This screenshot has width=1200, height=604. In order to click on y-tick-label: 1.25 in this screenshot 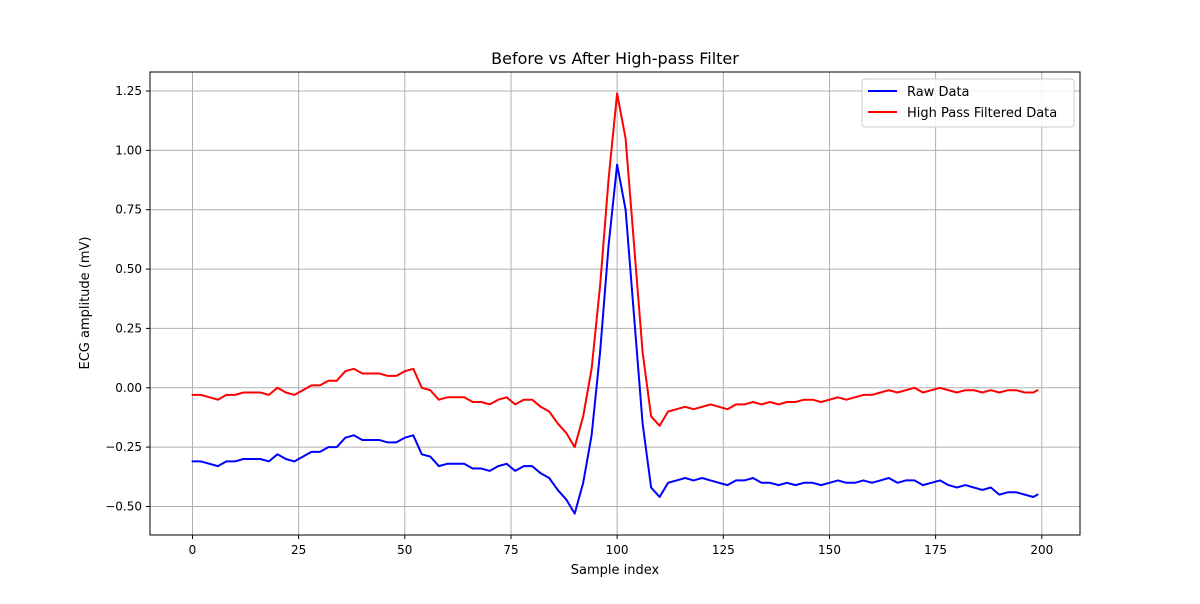, I will do `click(128, 91)`.